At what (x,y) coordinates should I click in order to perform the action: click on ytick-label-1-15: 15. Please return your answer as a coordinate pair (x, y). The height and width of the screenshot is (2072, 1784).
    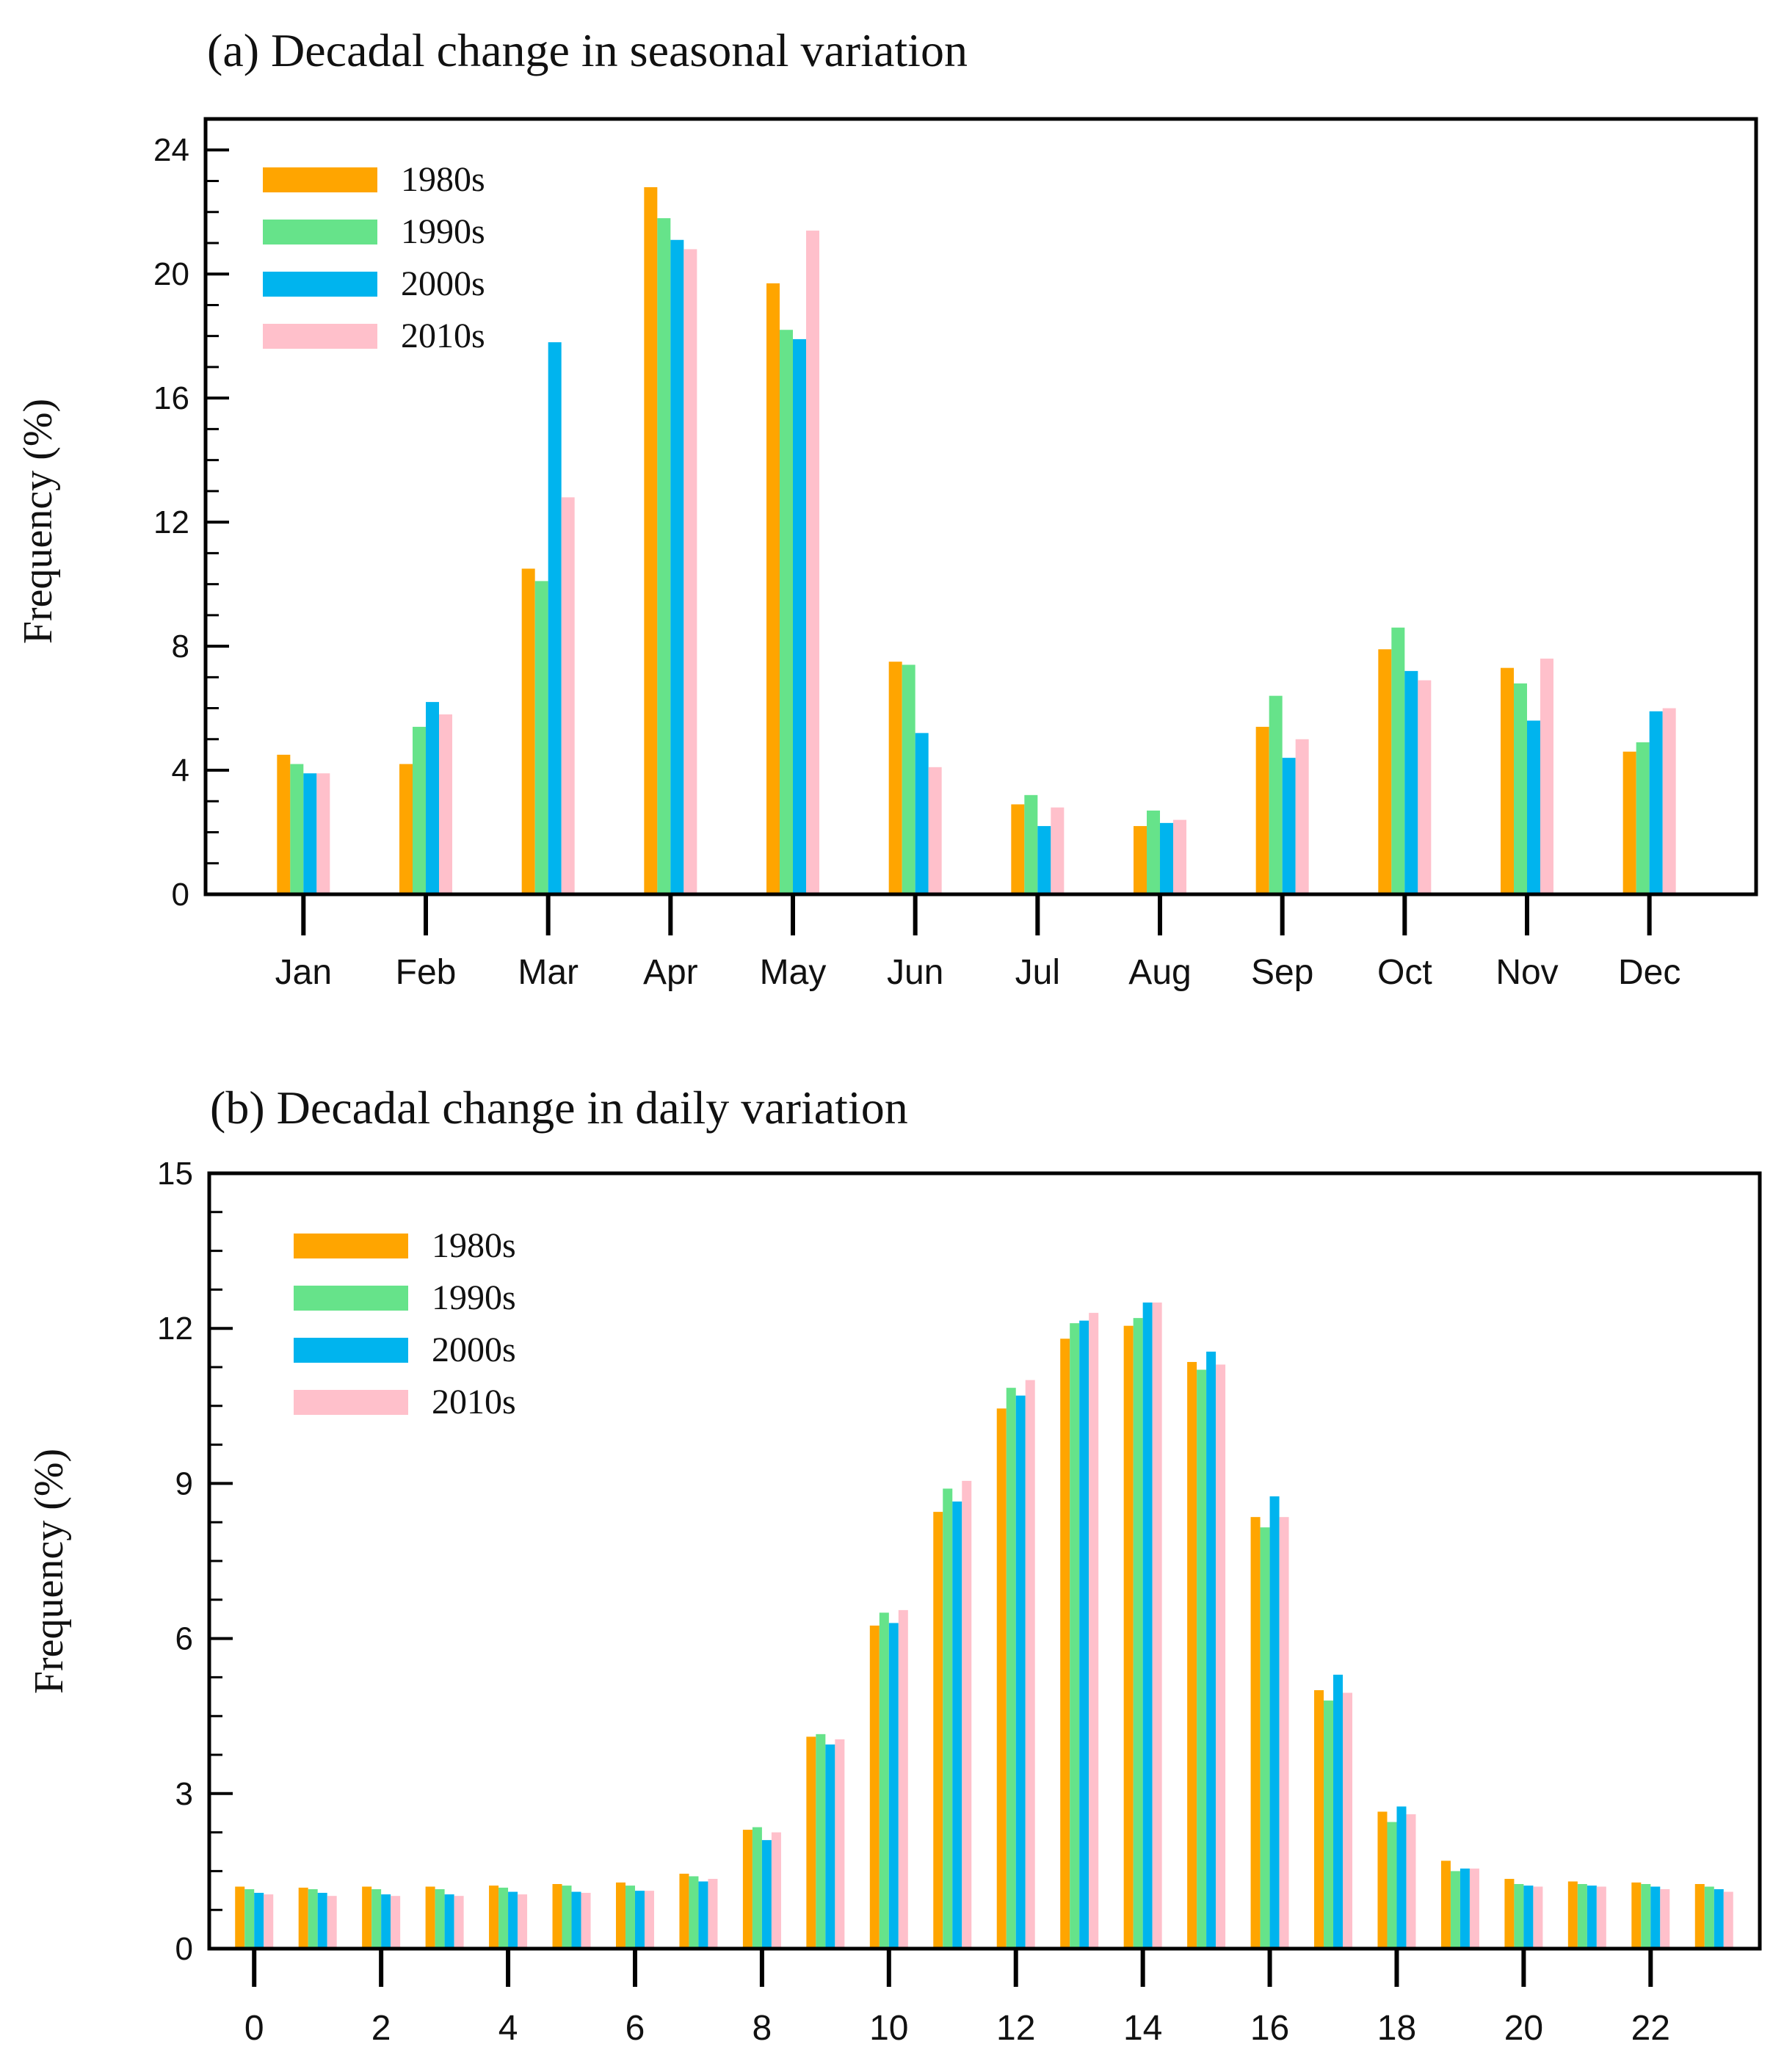
    Looking at the image, I should click on (175, 1174).